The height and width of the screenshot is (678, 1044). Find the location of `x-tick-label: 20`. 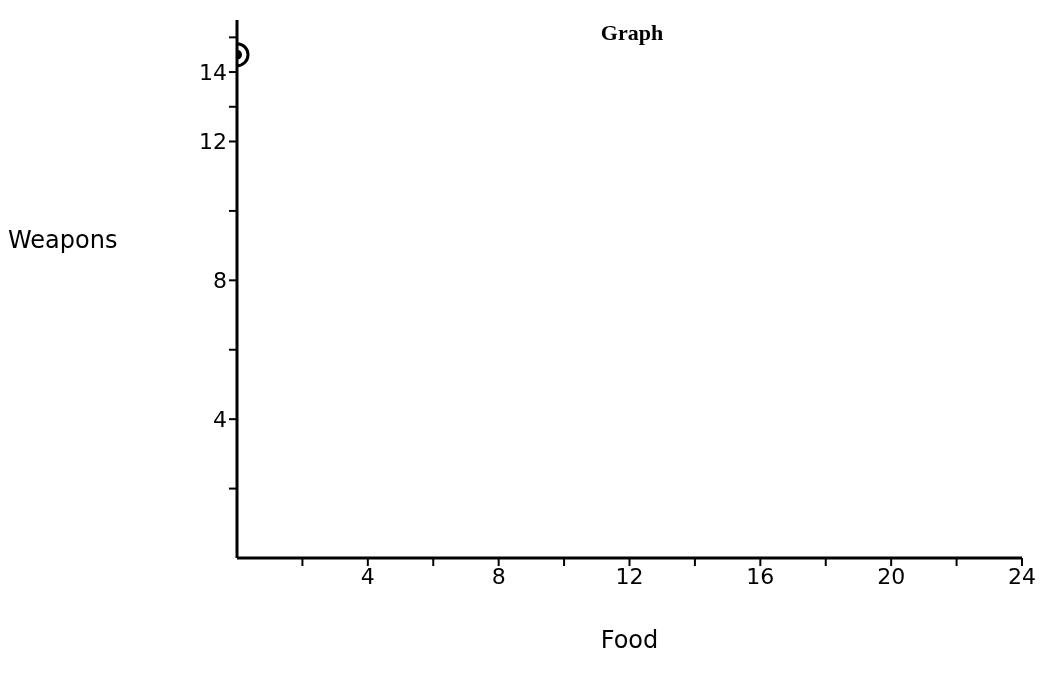

x-tick-label: 20 is located at coordinates (891, 576).